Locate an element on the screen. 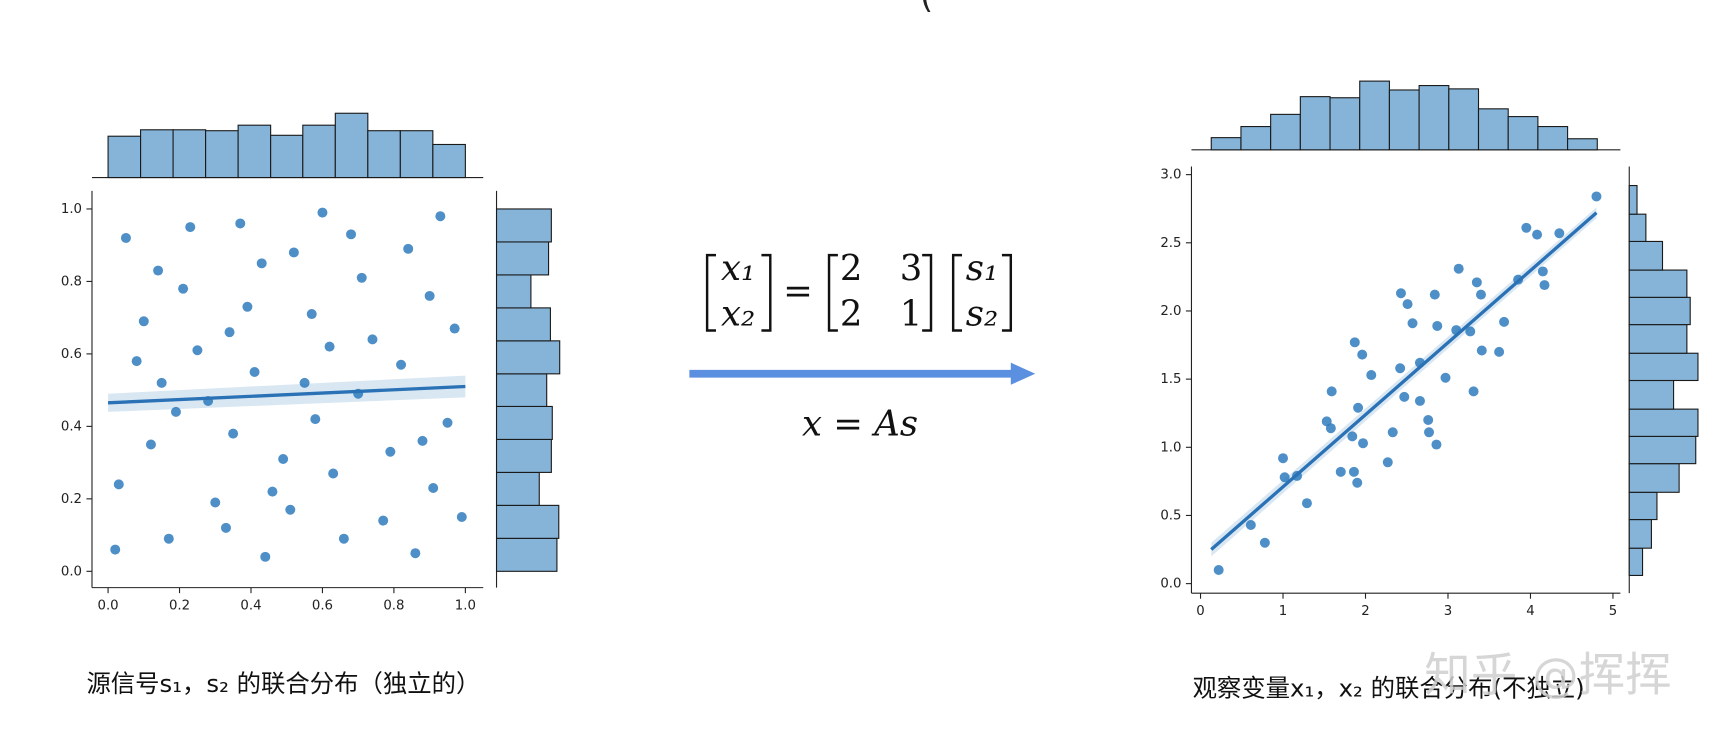  y-tick-label: 3.0 is located at coordinates (1170, 175).